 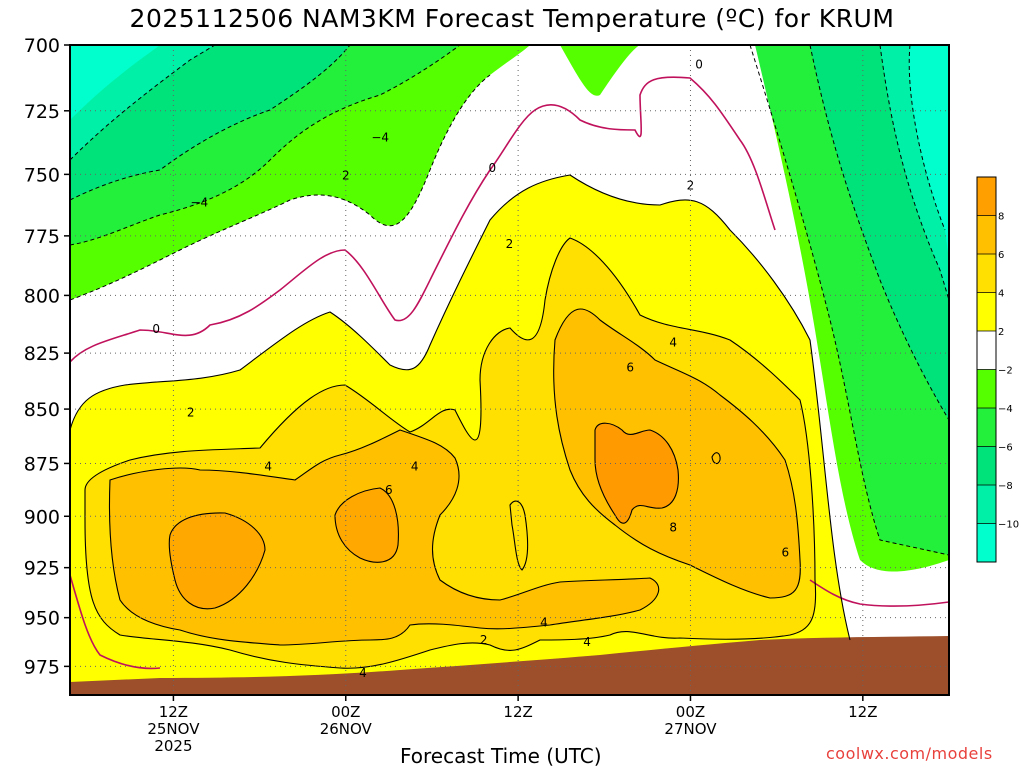 I want to click on east-minus6-line, so click(x=914, y=173).